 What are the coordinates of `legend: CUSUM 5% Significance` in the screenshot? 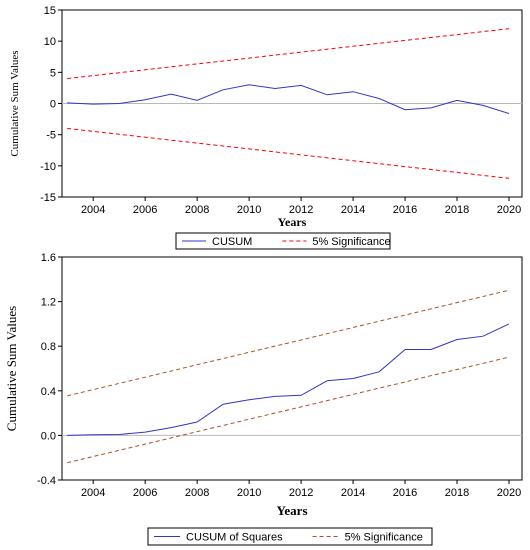 It's located at (283, 241).